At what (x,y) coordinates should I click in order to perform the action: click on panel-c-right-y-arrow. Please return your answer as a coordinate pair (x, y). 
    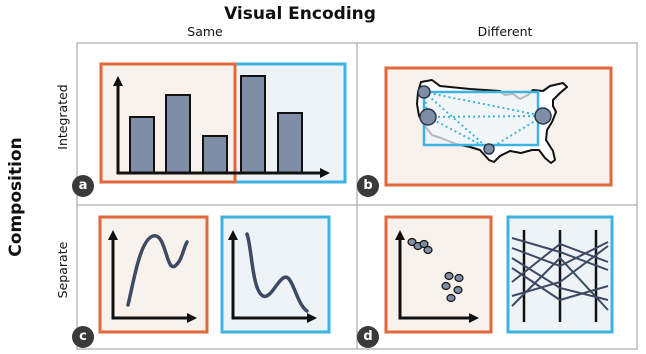
    Looking at the image, I should click on (233, 235).